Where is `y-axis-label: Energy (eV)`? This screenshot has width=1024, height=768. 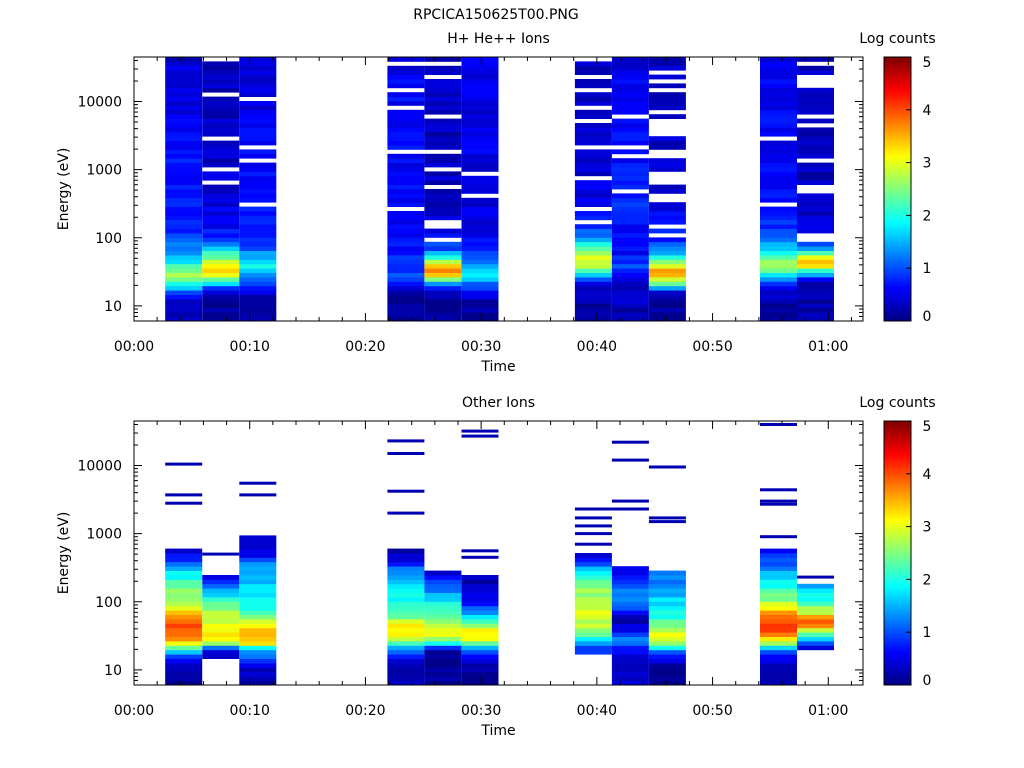 y-axis-label: Energy (eV) is located at coordinates (64, 553).